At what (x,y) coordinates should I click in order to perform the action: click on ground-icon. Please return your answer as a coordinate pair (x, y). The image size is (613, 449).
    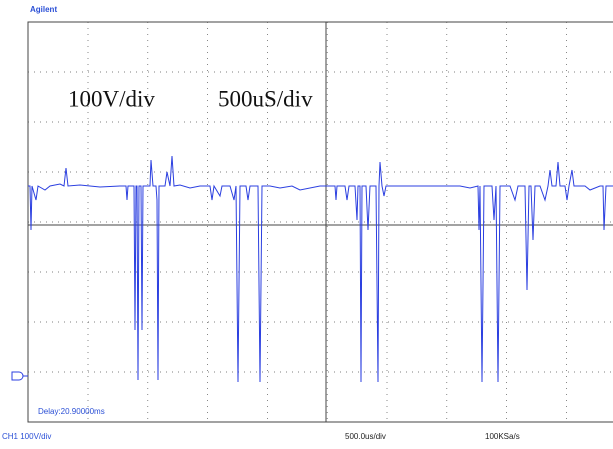
    Looking at the image, I should click on (17, 376).